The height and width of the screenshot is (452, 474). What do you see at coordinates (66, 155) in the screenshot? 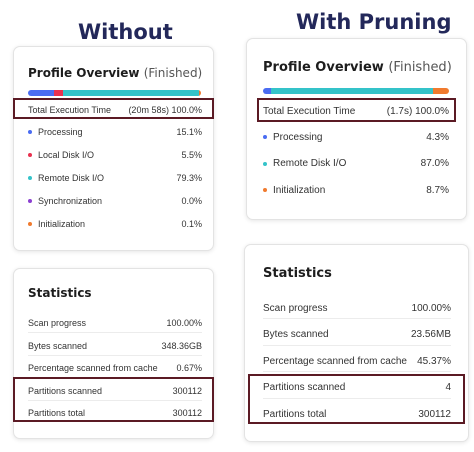
I see `breakdown-label: Local Disk I/O` at bounding box center [66, 155].